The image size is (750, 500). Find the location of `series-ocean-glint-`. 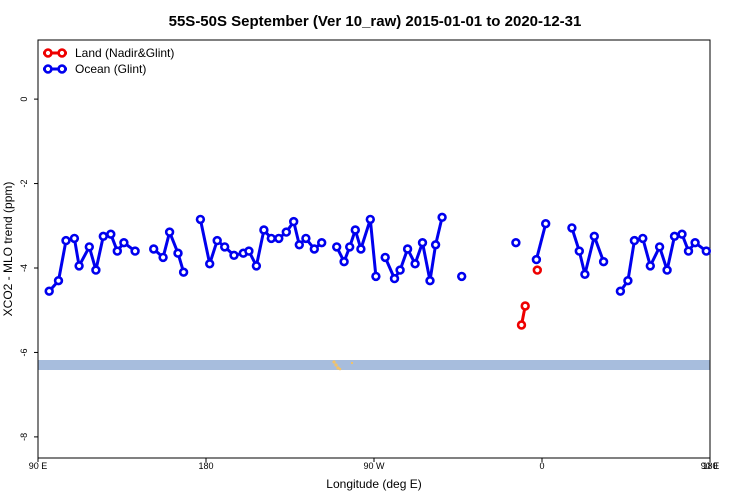

series-ocean-glint- is located at coordinates (377, 254).